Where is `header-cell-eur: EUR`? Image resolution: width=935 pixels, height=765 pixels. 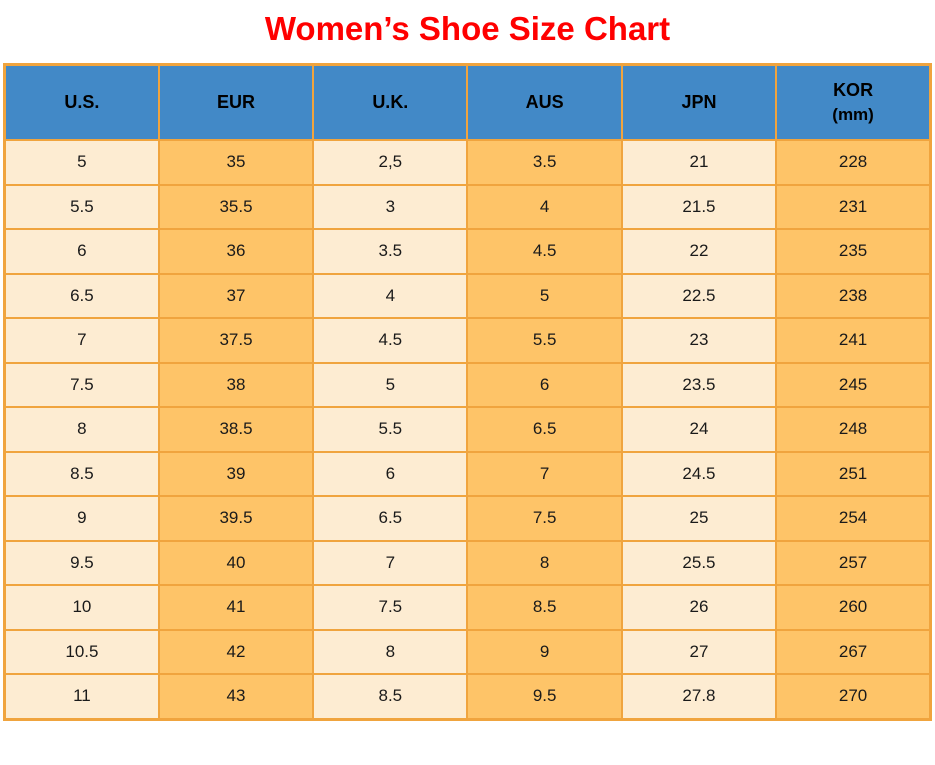 header-cell-eur: EUR is located at coordinates (236, 102).